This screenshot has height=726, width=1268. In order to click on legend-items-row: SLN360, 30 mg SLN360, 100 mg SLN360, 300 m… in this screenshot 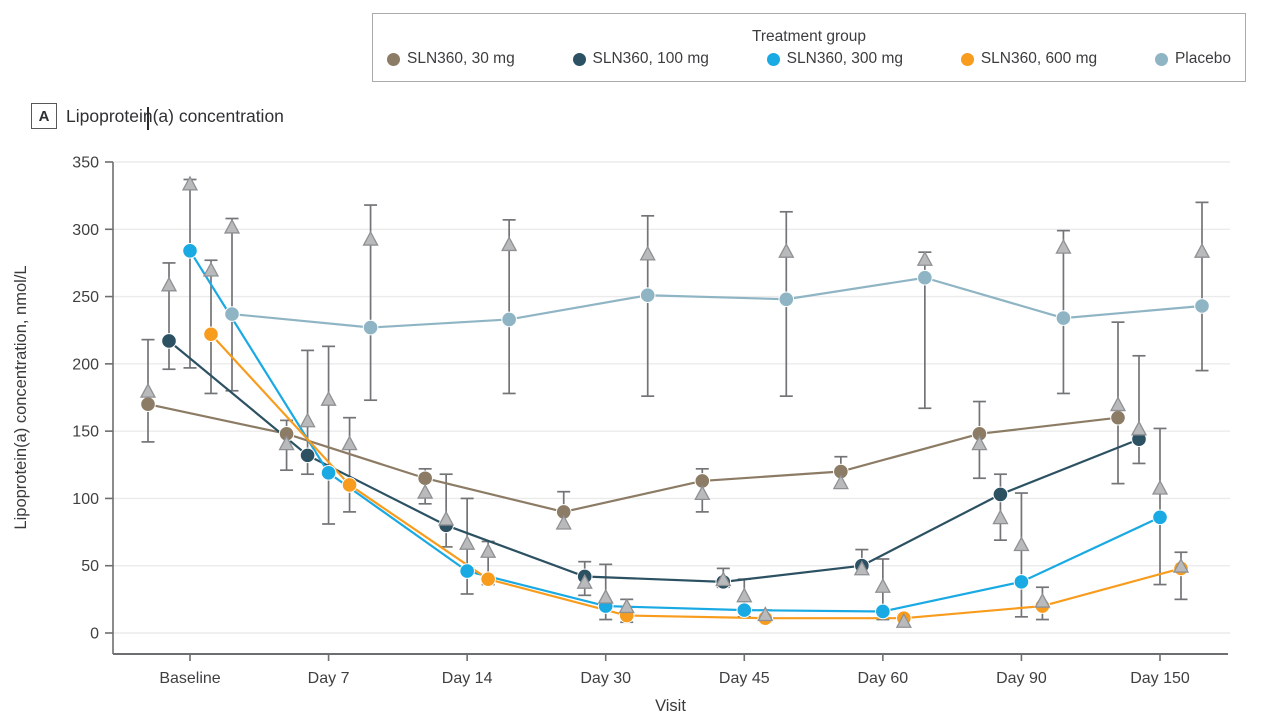, I will do `click(809, 57)`.